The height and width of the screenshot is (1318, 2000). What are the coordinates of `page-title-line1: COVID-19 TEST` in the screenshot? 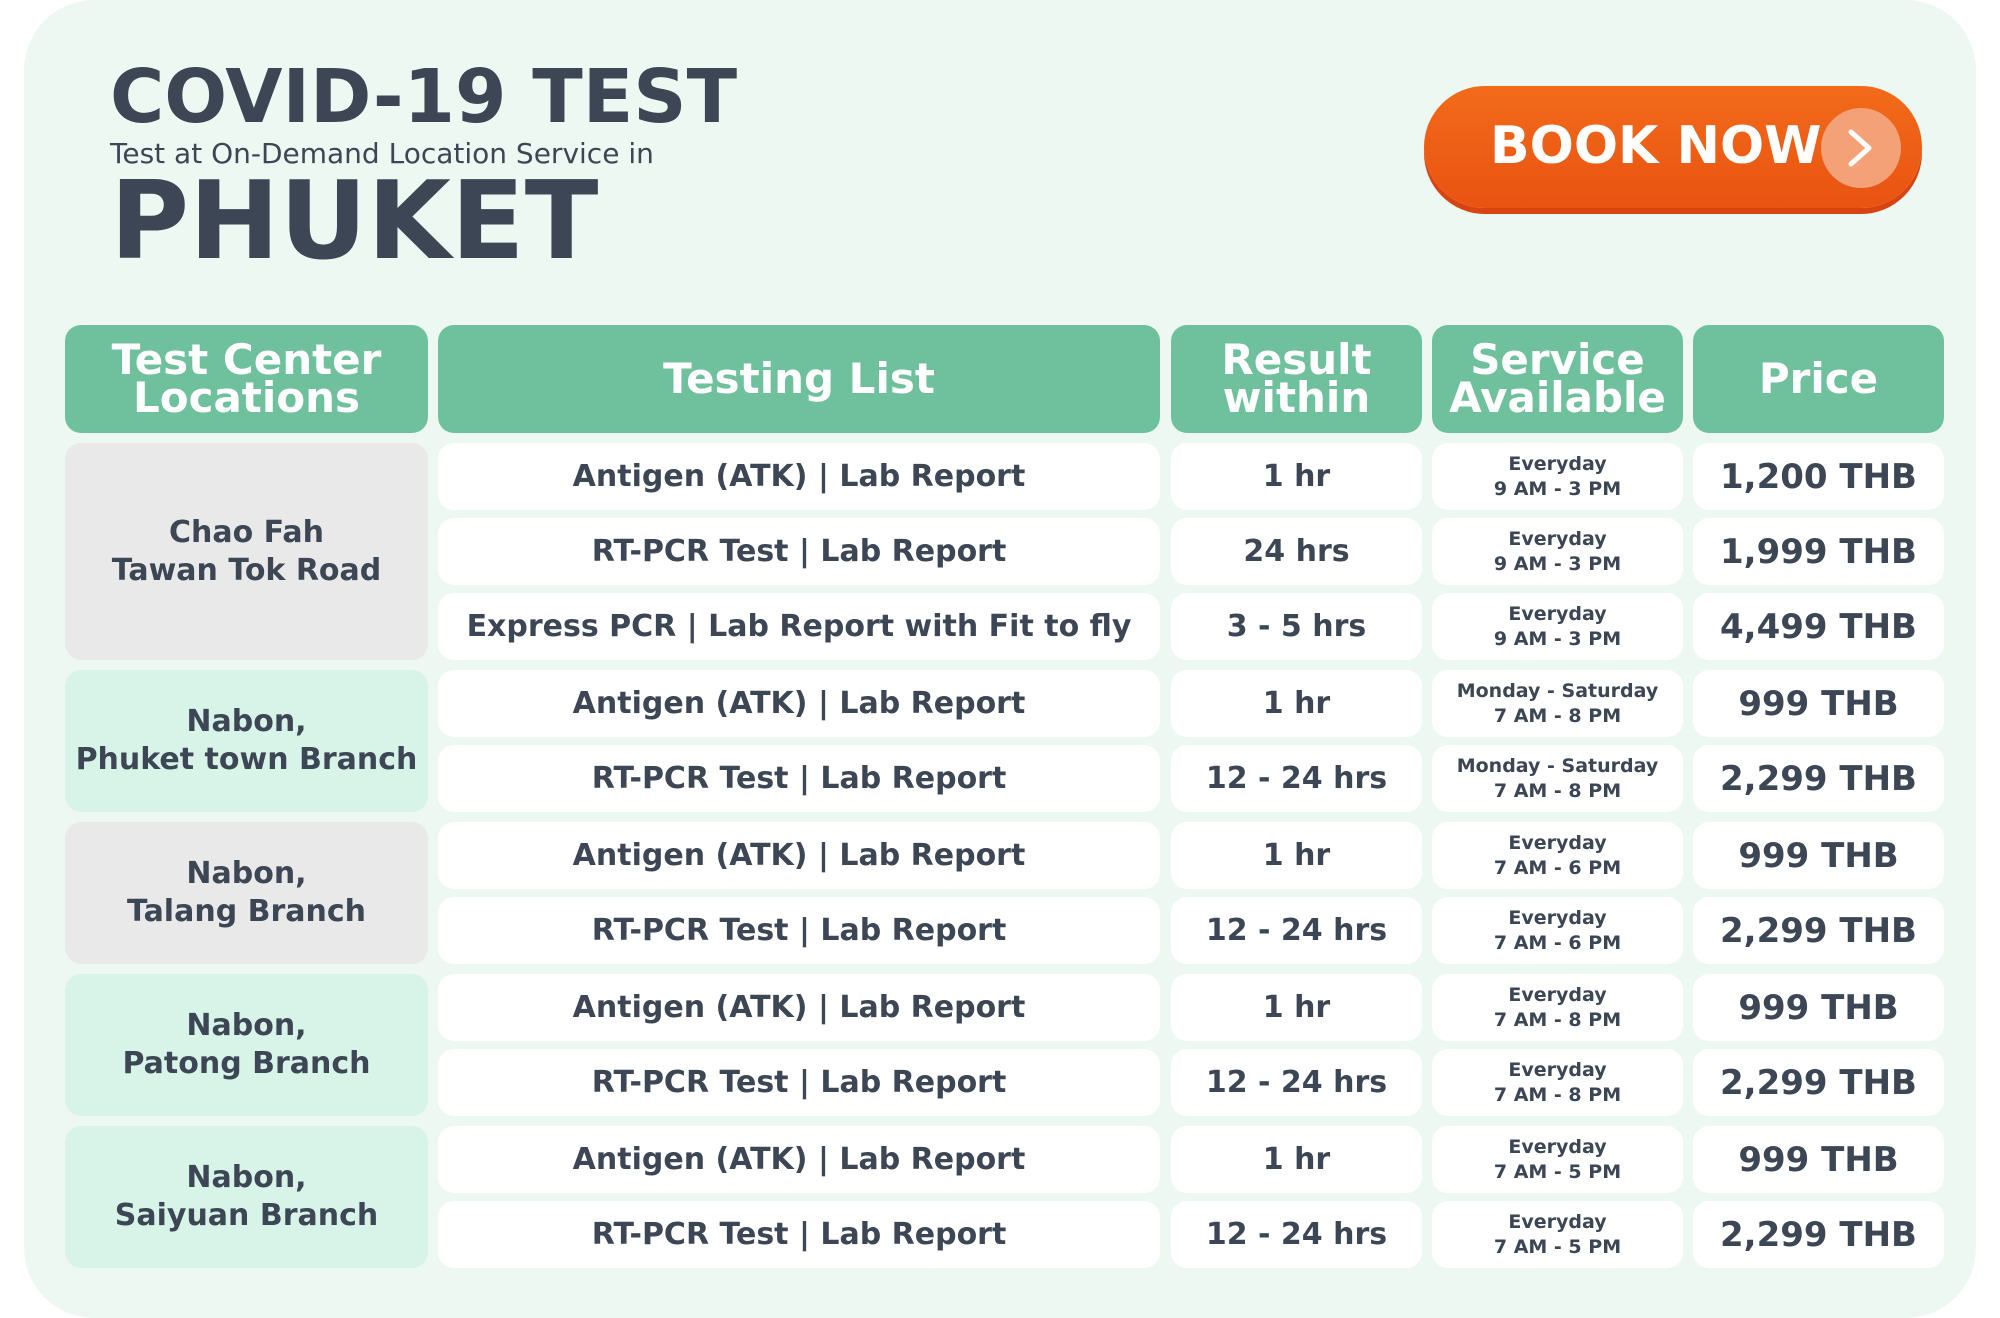 It's located at (424, 97).